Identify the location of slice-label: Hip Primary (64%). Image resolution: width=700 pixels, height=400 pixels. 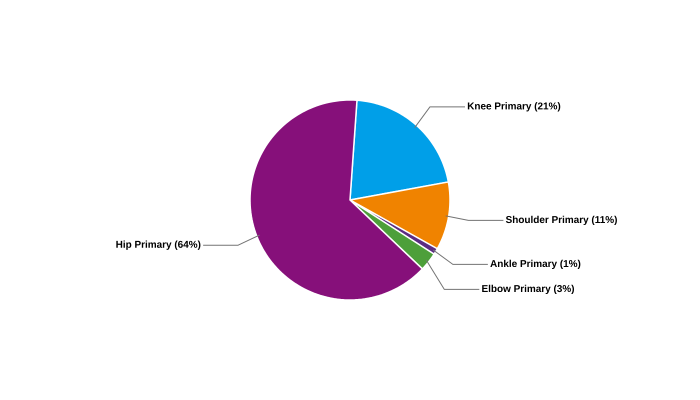
(158, 245).